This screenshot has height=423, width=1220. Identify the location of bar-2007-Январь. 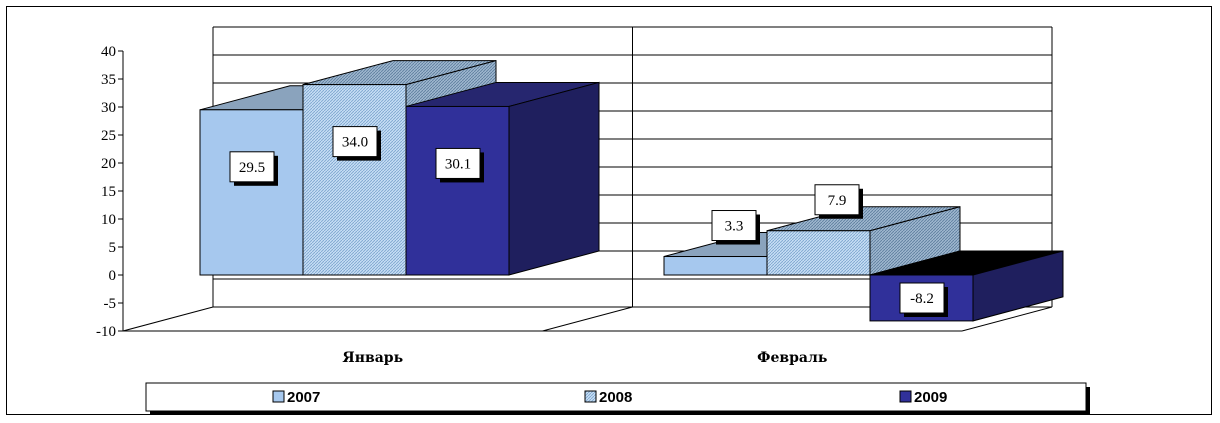
(251, 192).